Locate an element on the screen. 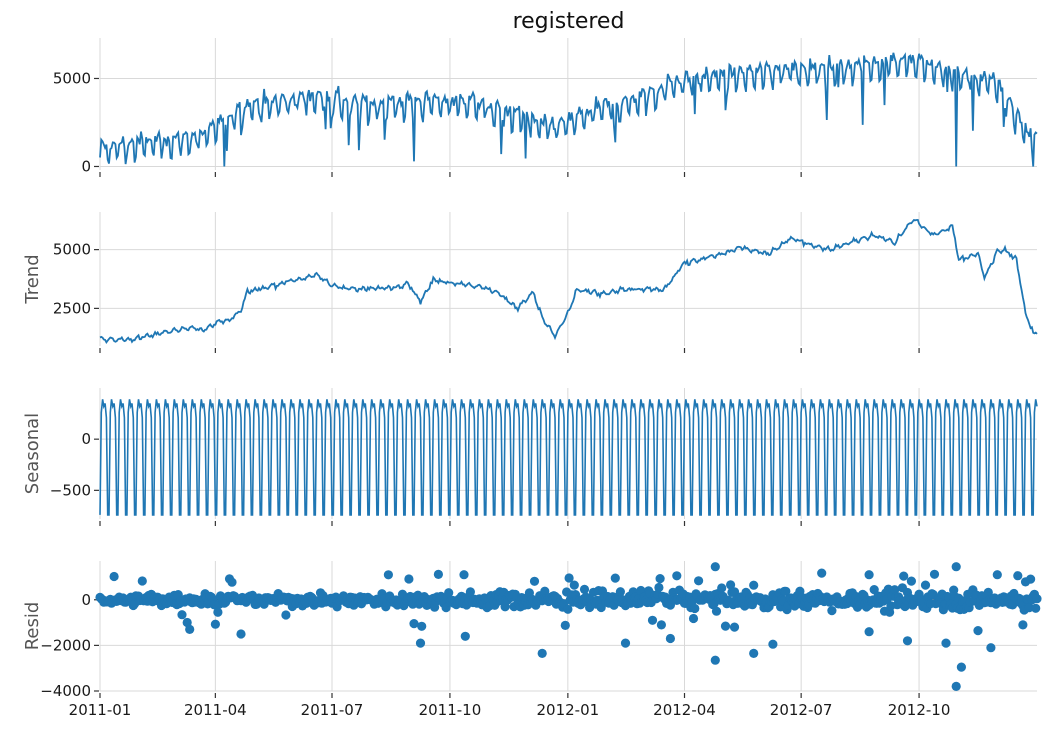  x-tick-label-0: 2011-01 is located at coordinates (100, 710).